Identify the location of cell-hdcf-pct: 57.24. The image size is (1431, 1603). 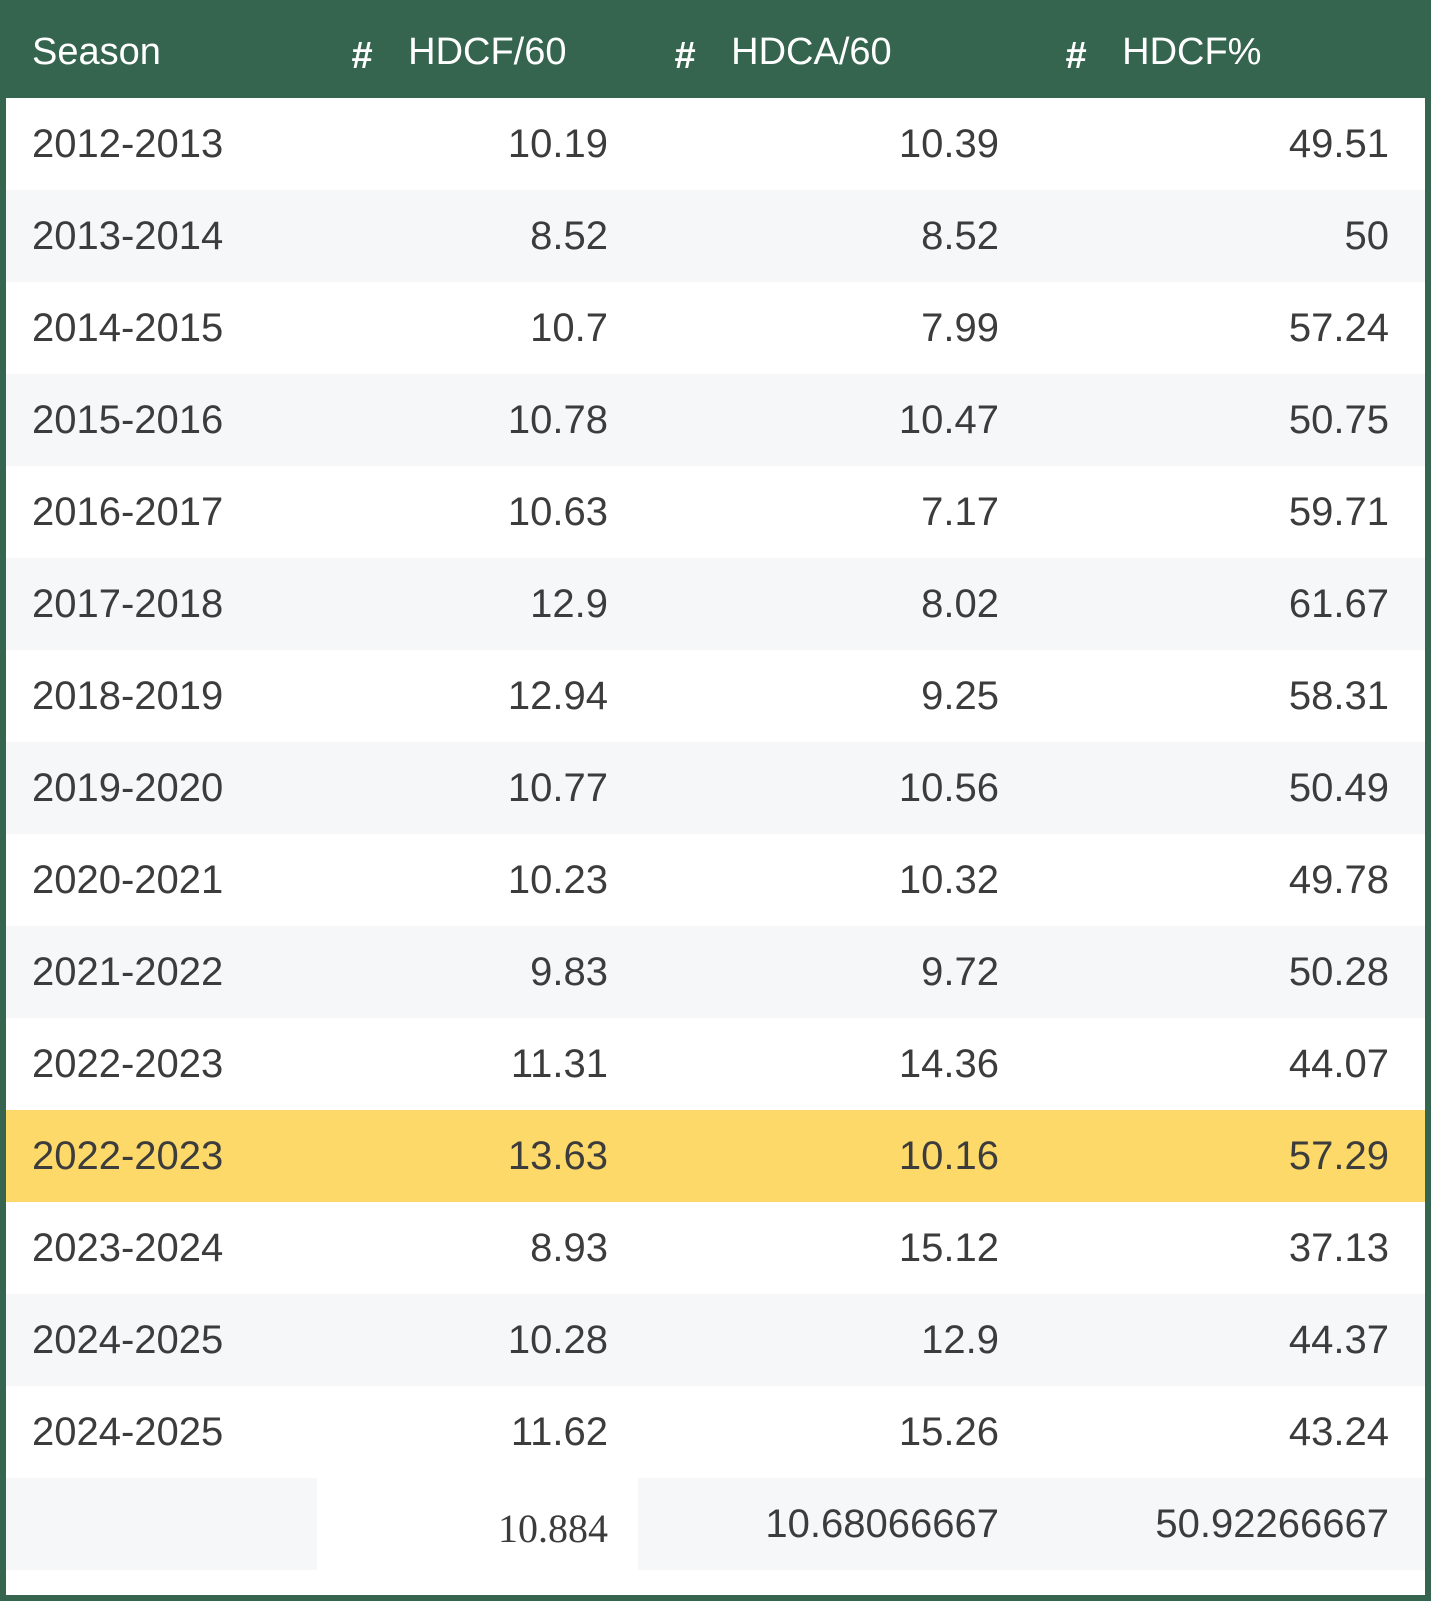
(1338, 327).